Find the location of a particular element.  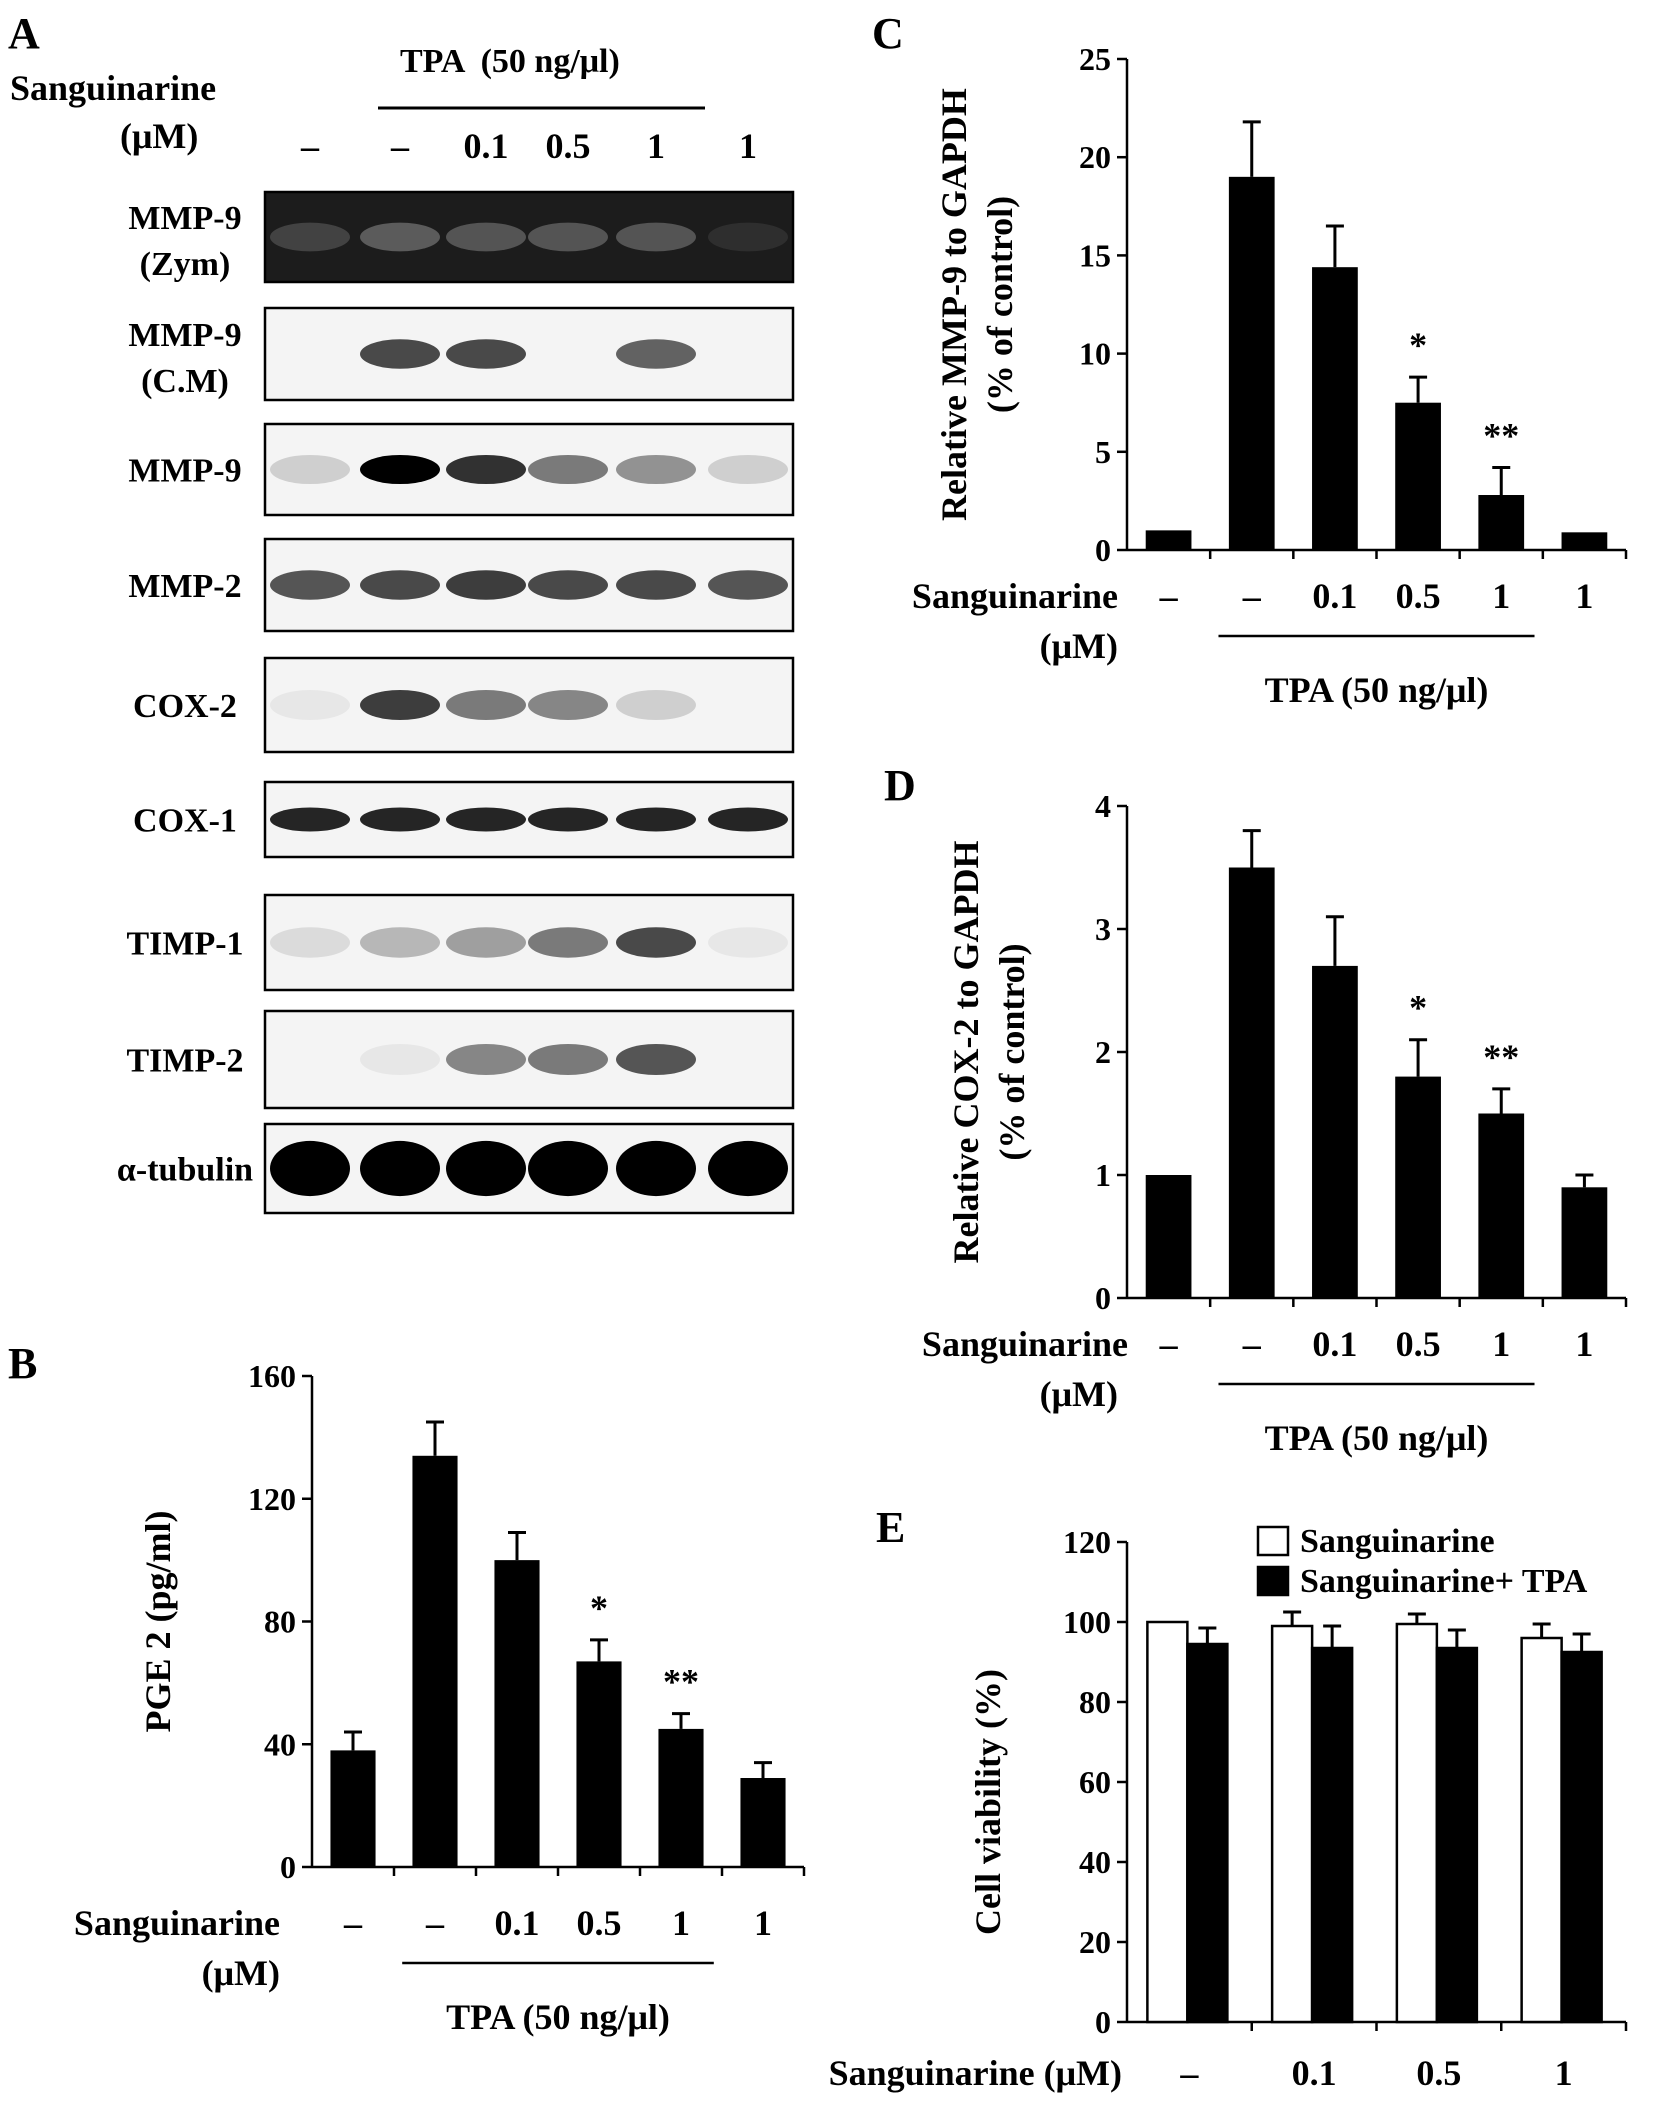

legend-label: Sanguinarine+ TPA is located at coordinates (1444, 1581).